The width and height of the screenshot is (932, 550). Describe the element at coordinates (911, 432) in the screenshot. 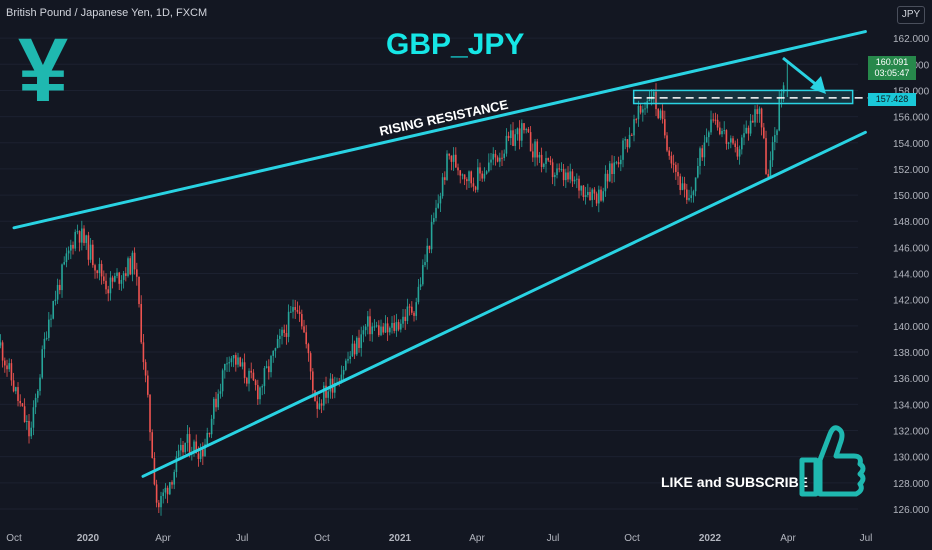

I see `y-tick-label: 132.000` at that location.